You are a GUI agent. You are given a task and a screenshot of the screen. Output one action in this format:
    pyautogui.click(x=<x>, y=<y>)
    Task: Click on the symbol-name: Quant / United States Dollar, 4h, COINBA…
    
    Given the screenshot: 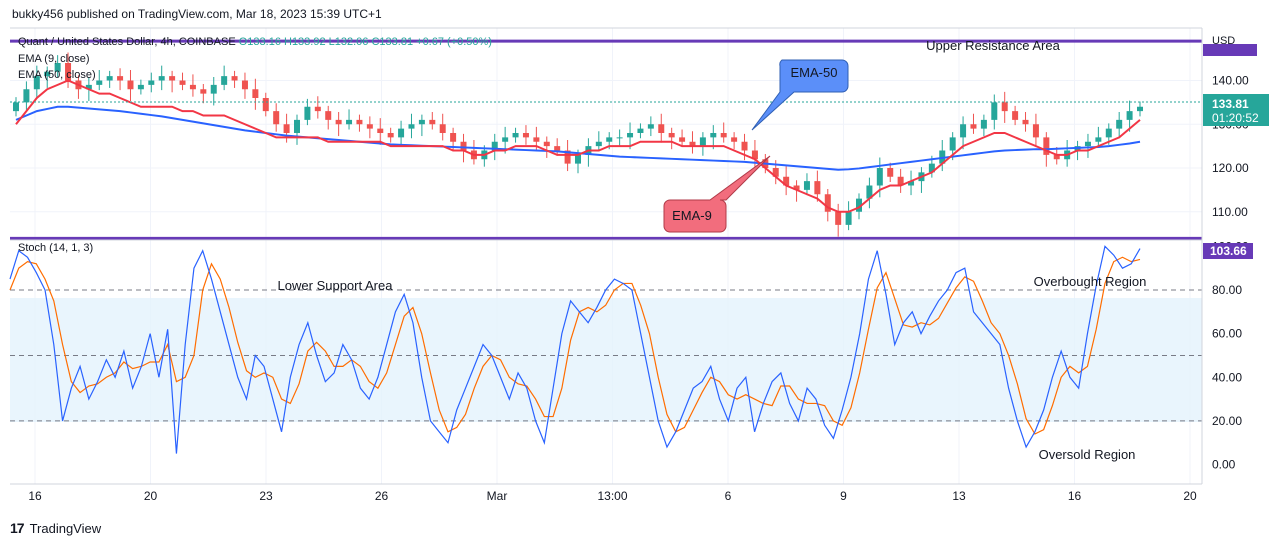 What is the action you would take?
    pyautogui.click(x=127, y=42)
    